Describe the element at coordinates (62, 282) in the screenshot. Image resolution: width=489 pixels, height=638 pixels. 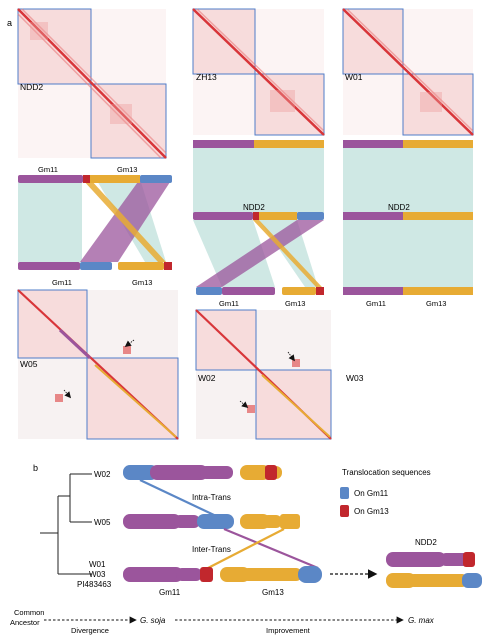
I see `gm11-label-bottom-1: Gm11` at that location.